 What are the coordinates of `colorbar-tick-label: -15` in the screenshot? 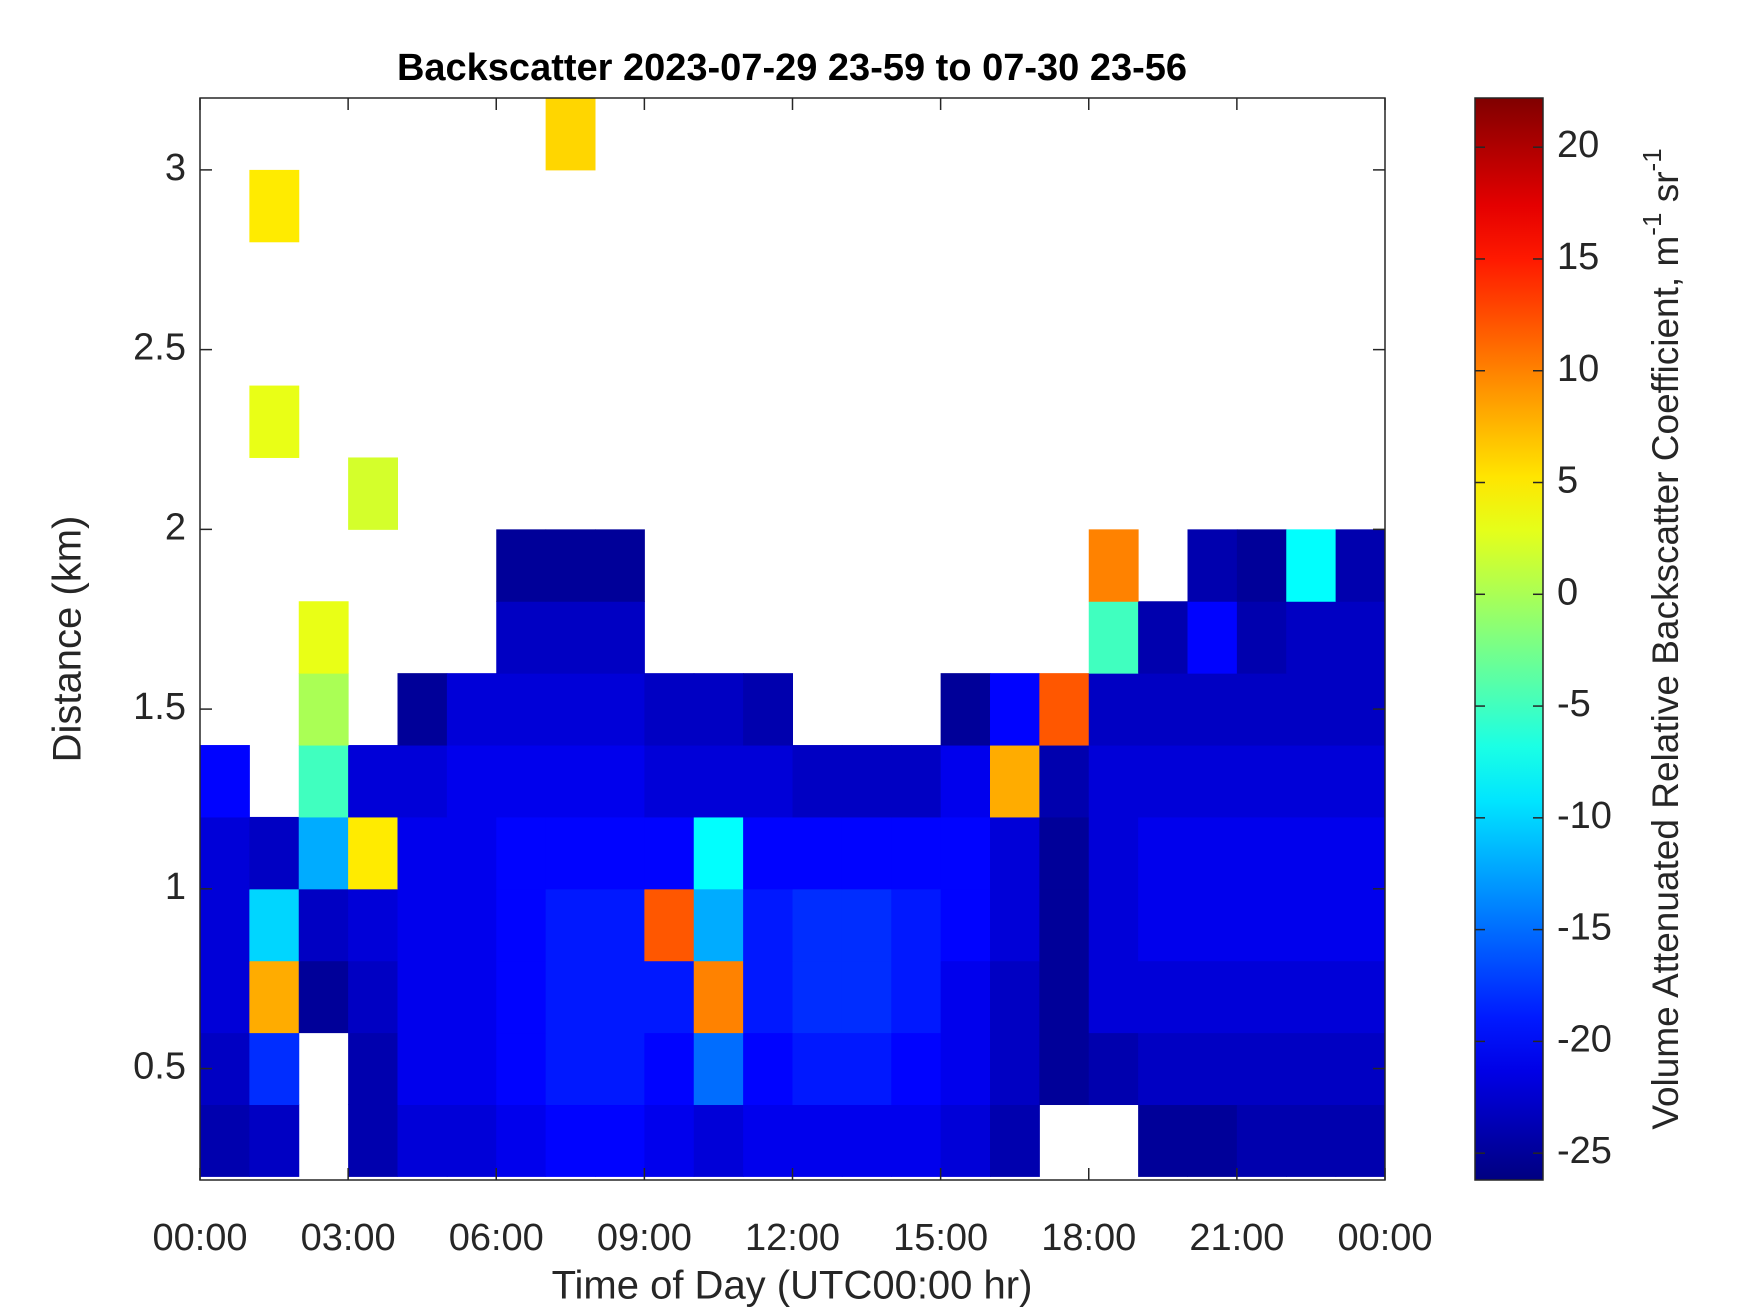 It's located at (1584, 928).